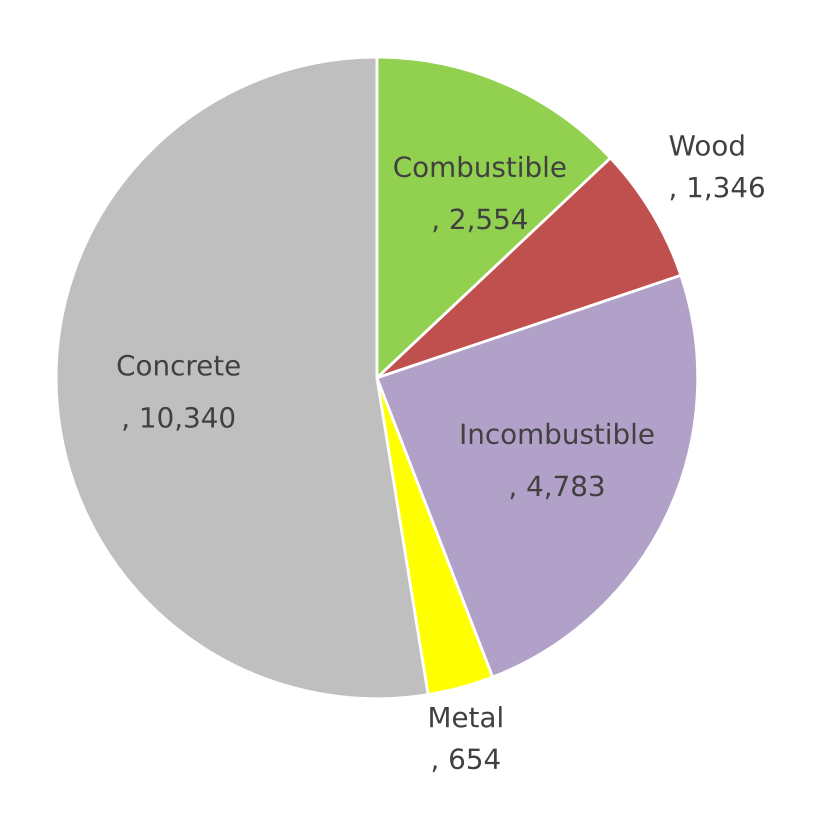 This screenshot has height=836, width=818. I want to click on slice-label: Metal, so click(466, 717).